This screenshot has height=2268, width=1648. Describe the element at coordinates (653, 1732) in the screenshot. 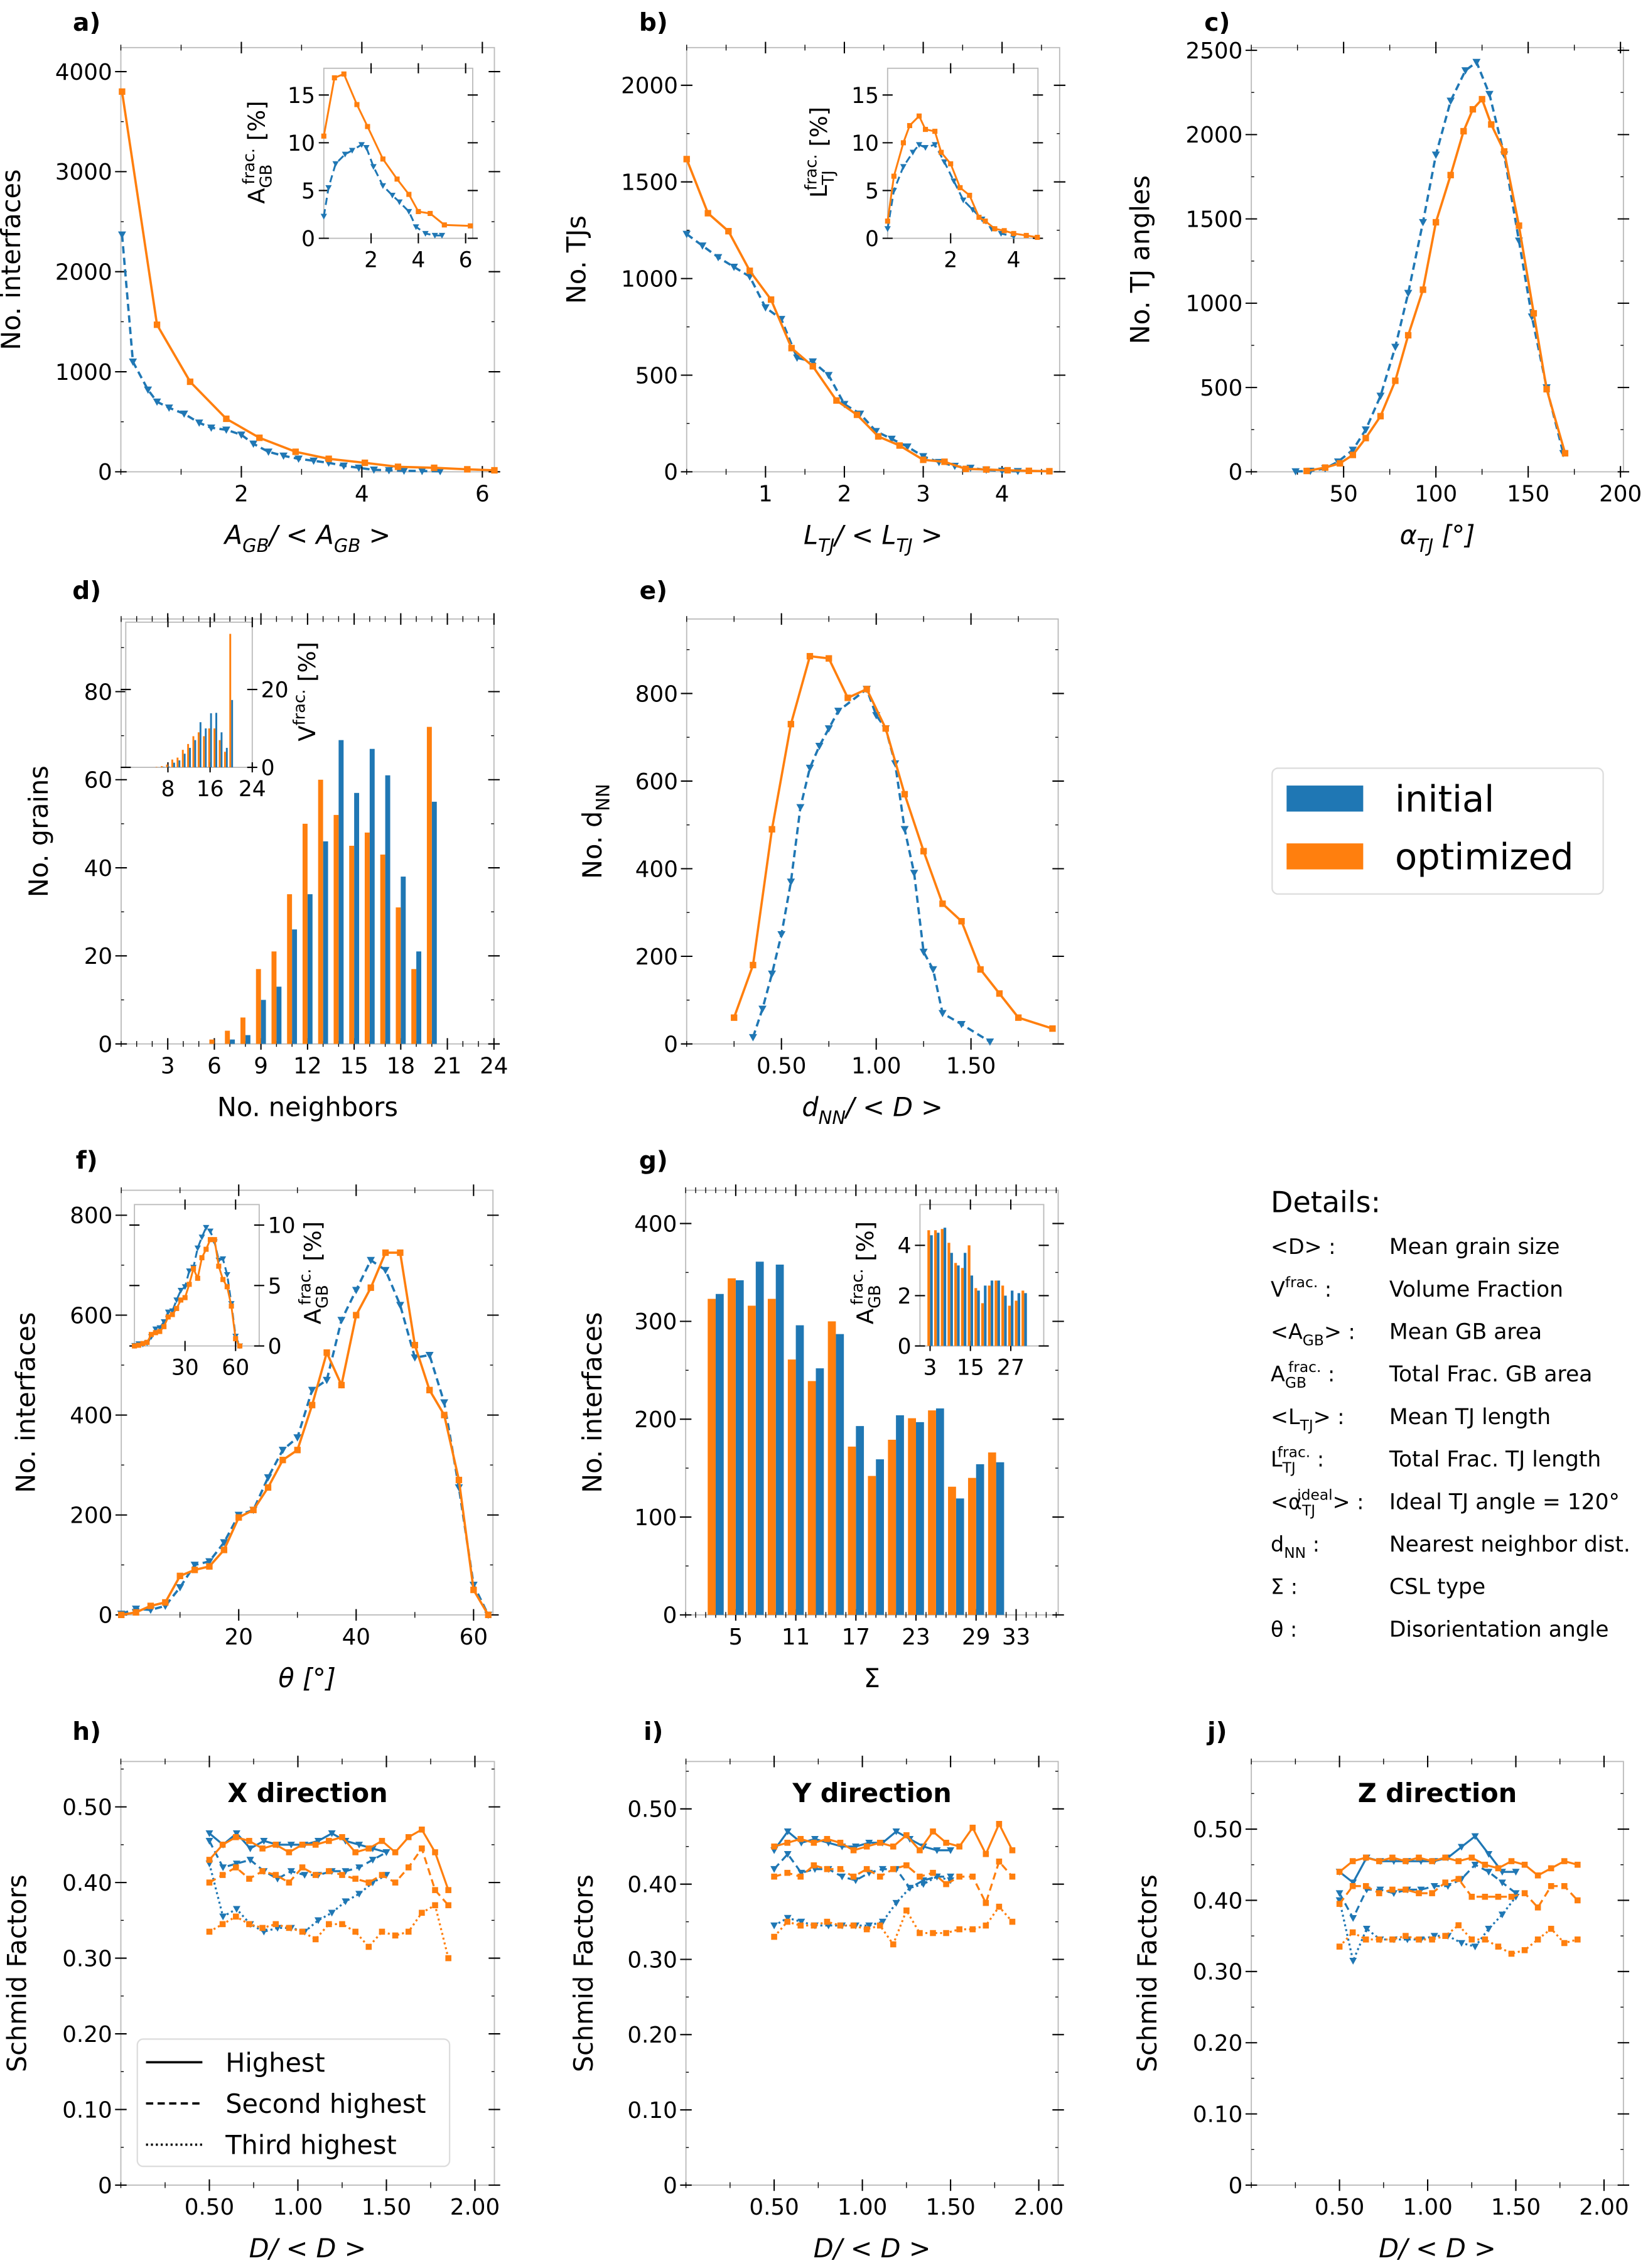

I see `panel-letter: i)` at that location.